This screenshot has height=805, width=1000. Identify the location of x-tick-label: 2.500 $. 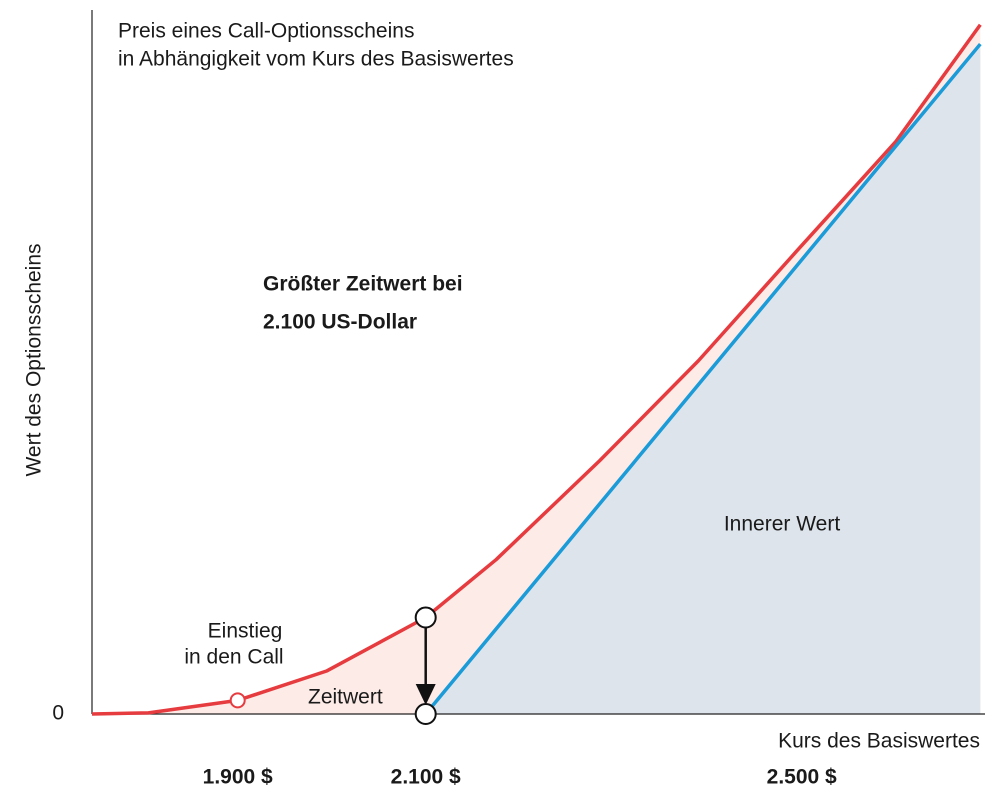
(802, 777).